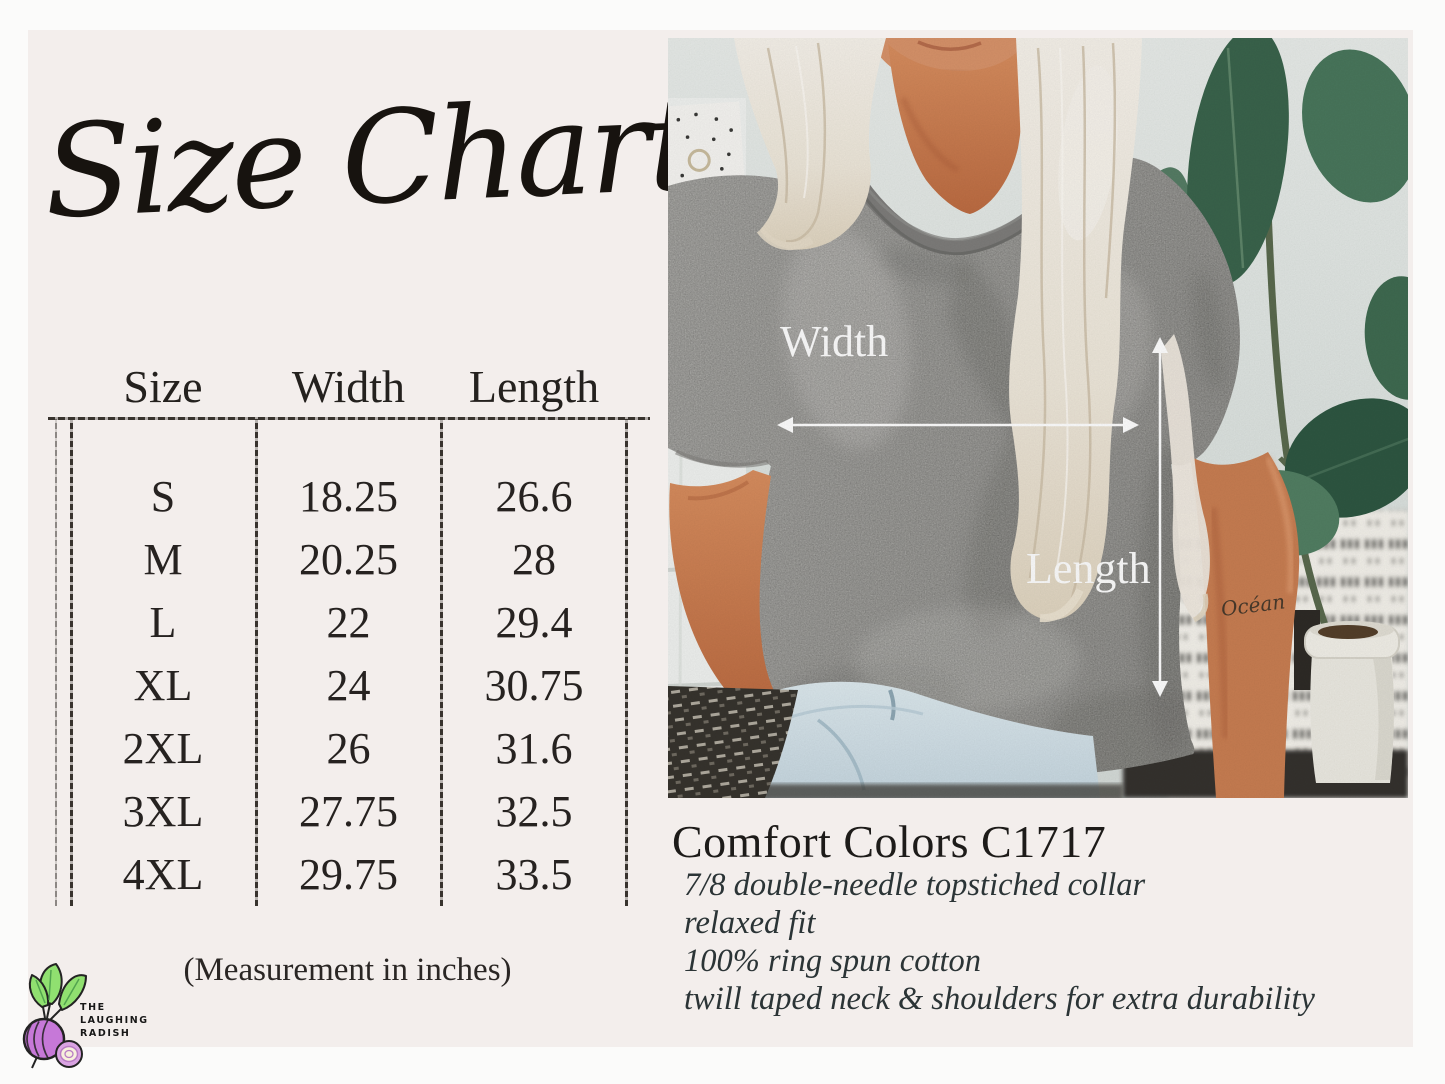 The height and width of the screenshot is (1084, 1445). What do you see at coordinates (626, 662) in the screenshot?
I see `table-border-right` at bounding box center [626, 662].